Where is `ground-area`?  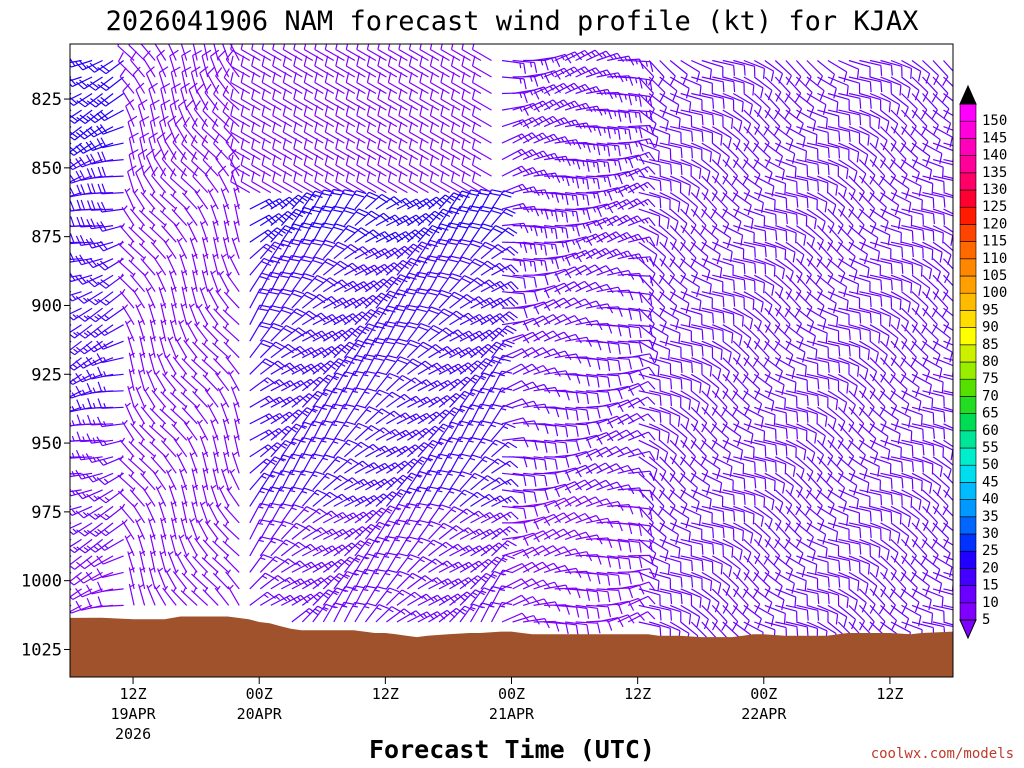 ground-area is located at coordinates (511, 646).